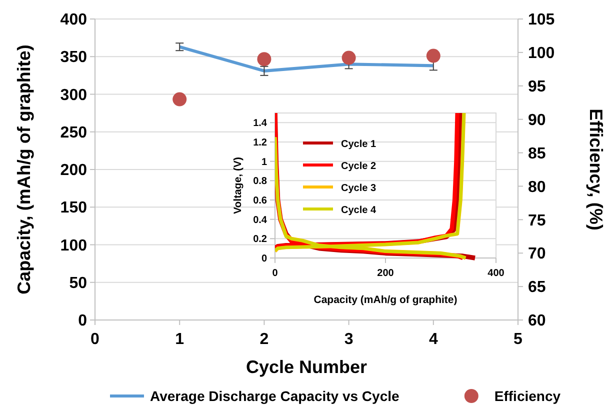  I want to click on x-axis-title: Capacity (mAh/g of graphite), so click(386, 300).